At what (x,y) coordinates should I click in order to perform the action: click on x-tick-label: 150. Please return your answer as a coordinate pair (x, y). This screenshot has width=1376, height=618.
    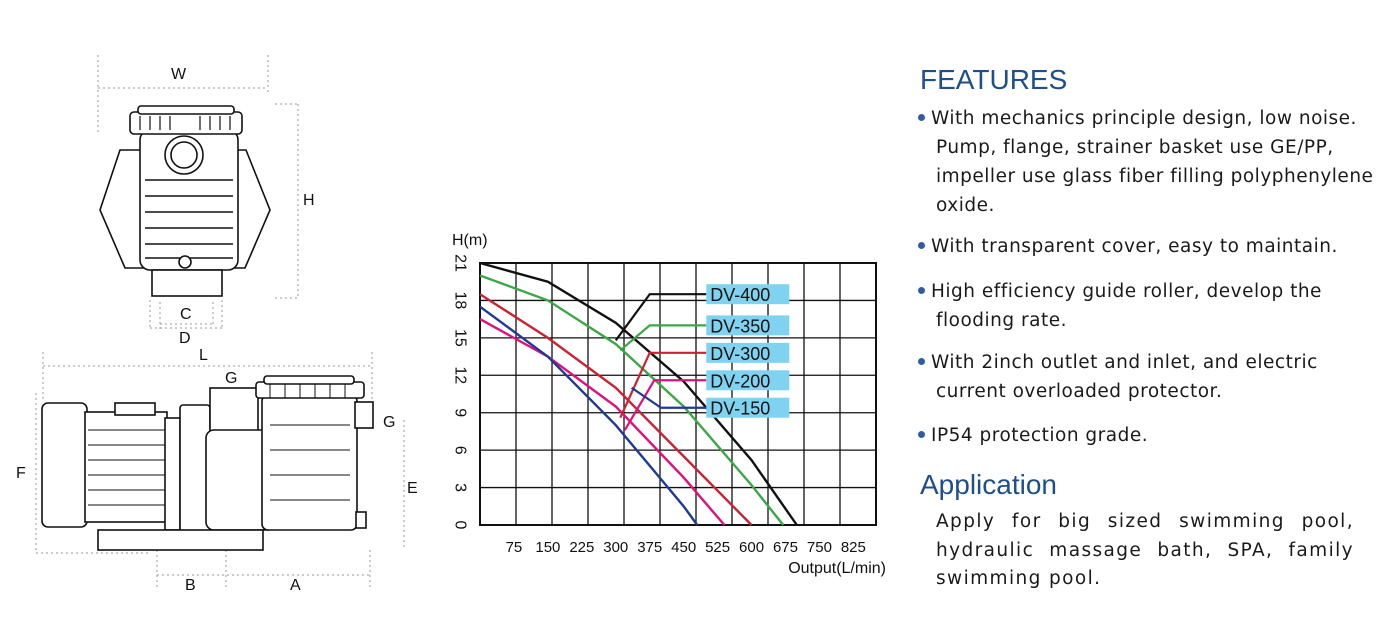
    Looking at the image, I should click on (547, 547).